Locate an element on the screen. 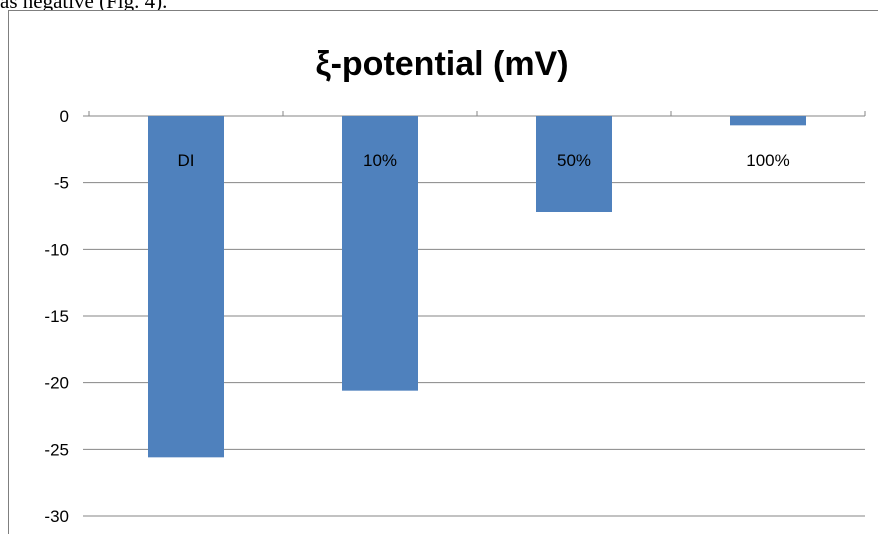  y-axis-tick-labels: 0 -5 -10 -15 -20 -25 -30 is located at coordinates (56, 316).